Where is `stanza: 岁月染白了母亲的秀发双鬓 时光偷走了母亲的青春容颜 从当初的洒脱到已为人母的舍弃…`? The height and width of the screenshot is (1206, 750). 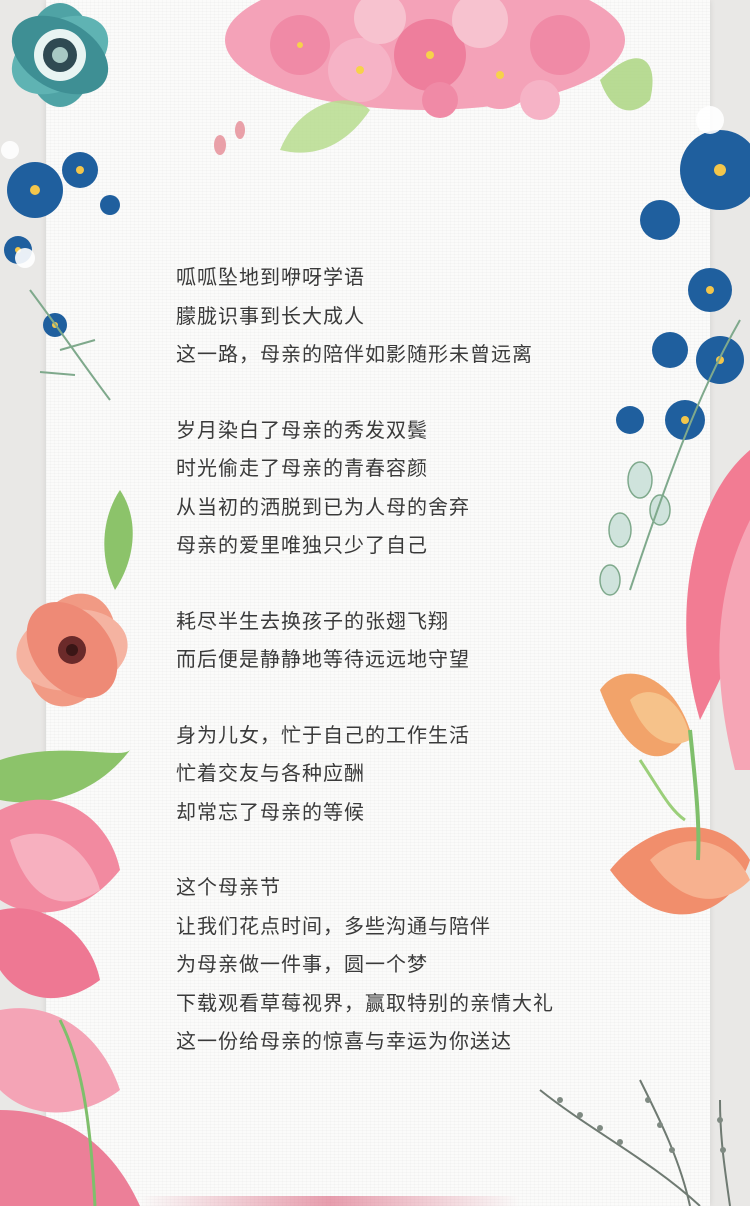 stanza: 岁月染白了母亲的秀发双鬓 时光偷走了母亲的青春容颜 从当初的洒脱到已为人母的舍弃… is located at coordinates (411, 488).